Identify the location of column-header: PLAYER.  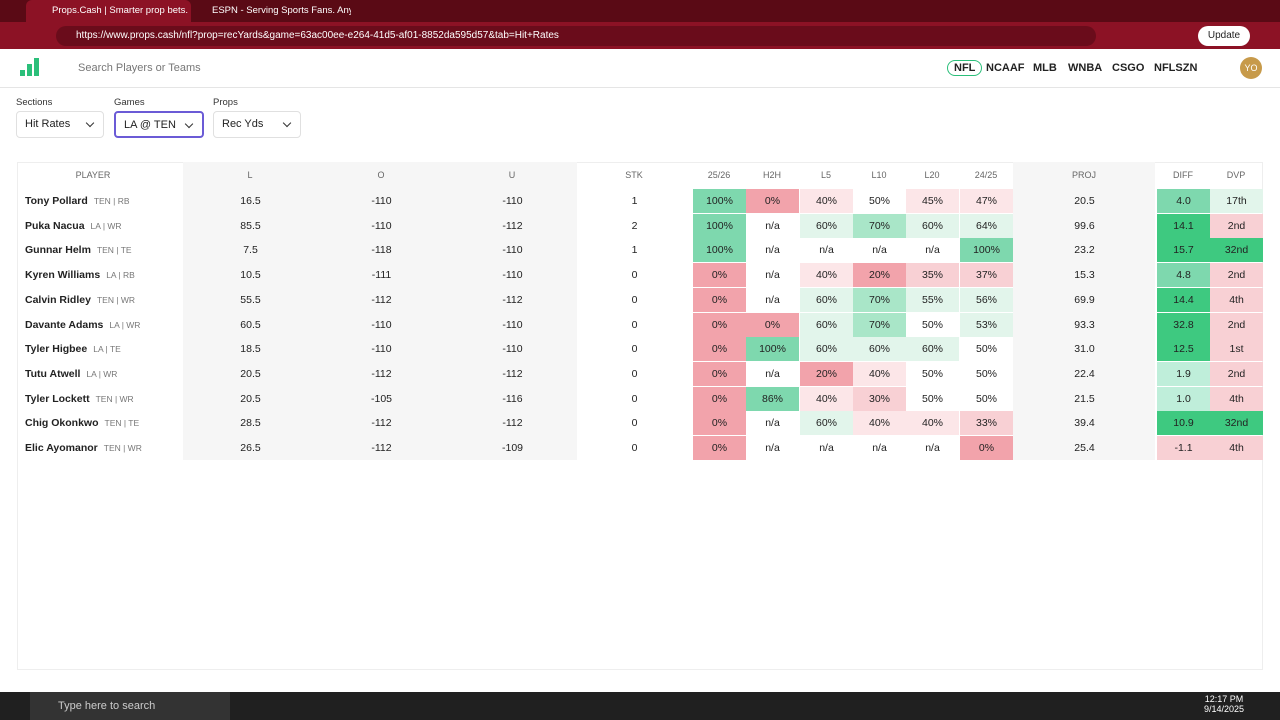
(93, 175).